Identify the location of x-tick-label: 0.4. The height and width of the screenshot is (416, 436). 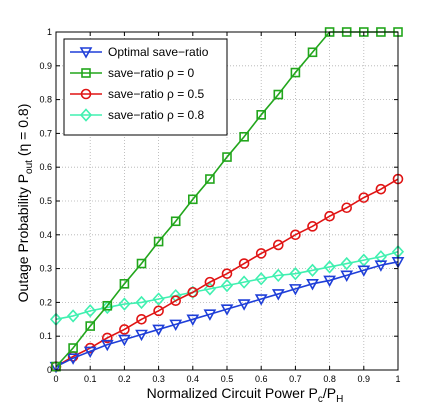
(193, 379).